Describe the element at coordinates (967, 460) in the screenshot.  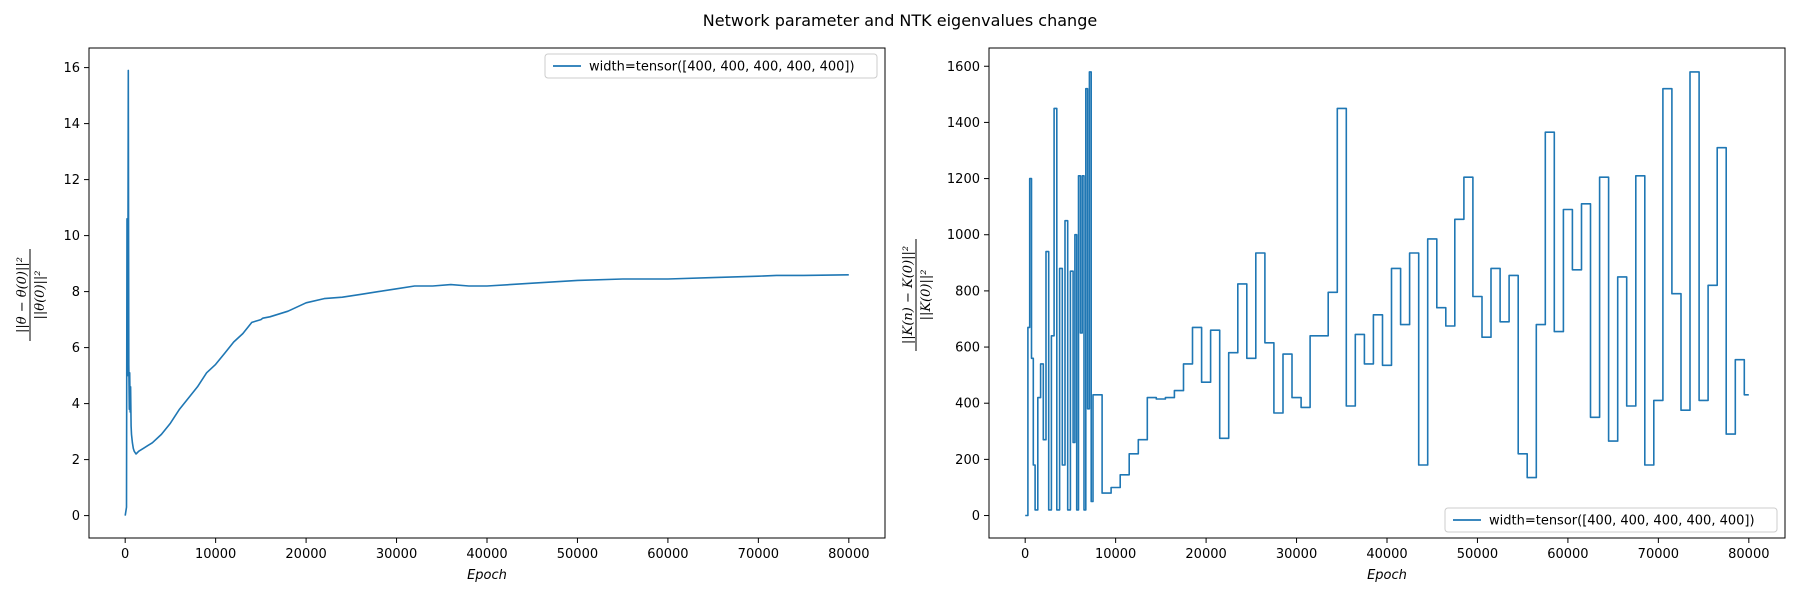
I see `right-ytick-label: 200` at that location.